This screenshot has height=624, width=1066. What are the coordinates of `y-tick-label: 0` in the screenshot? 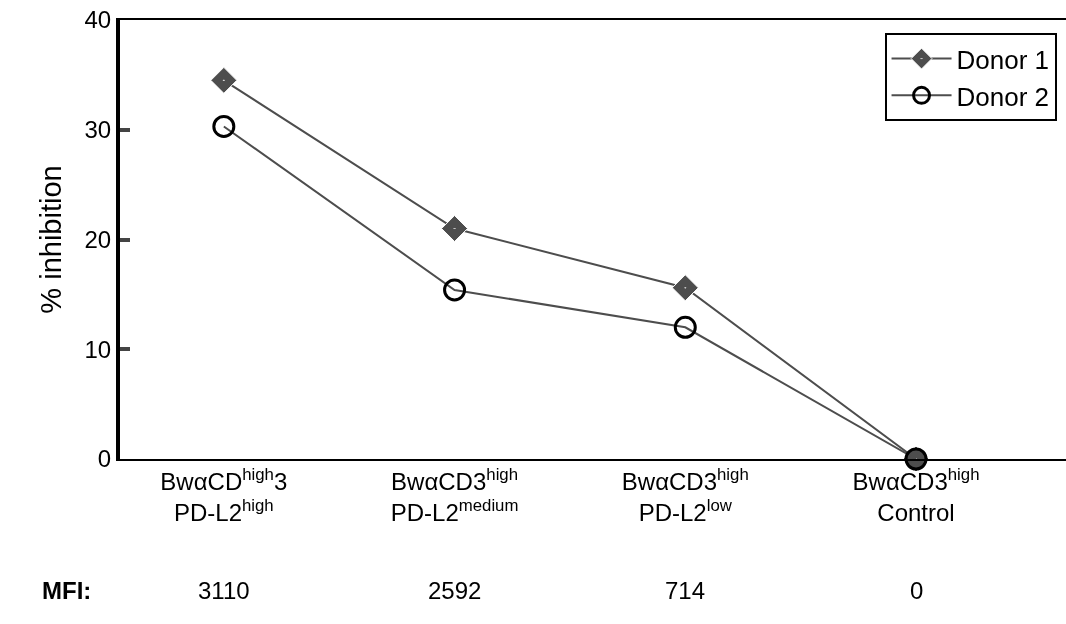 It's located at (104, 459).